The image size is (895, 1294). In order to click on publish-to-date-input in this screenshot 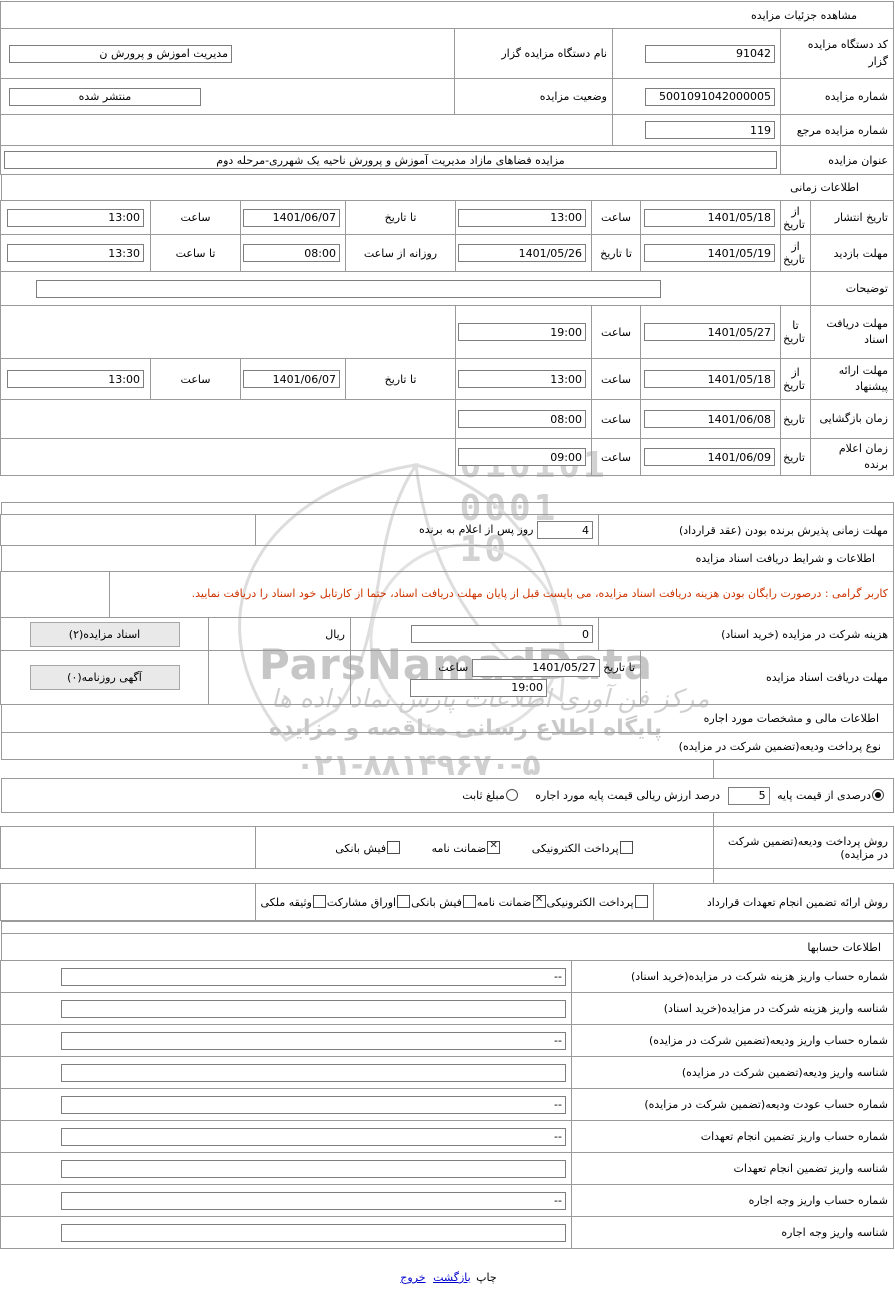, I will do `click(291, 217)`.